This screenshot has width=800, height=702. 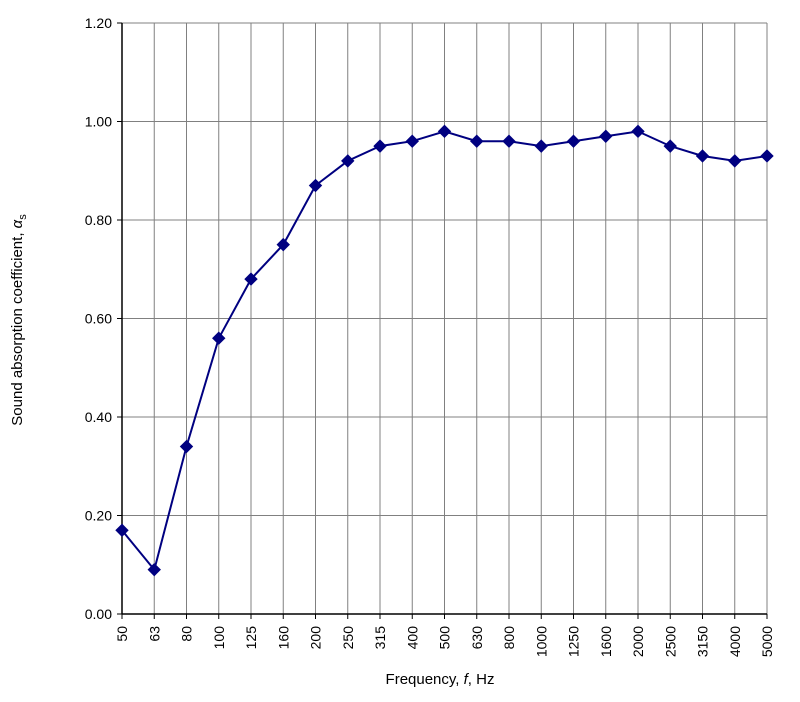 What do you see at coordinates (98, 516) in the screenshot?
I see `y-tick-label: 0.20` at bounding box center [98, 516].